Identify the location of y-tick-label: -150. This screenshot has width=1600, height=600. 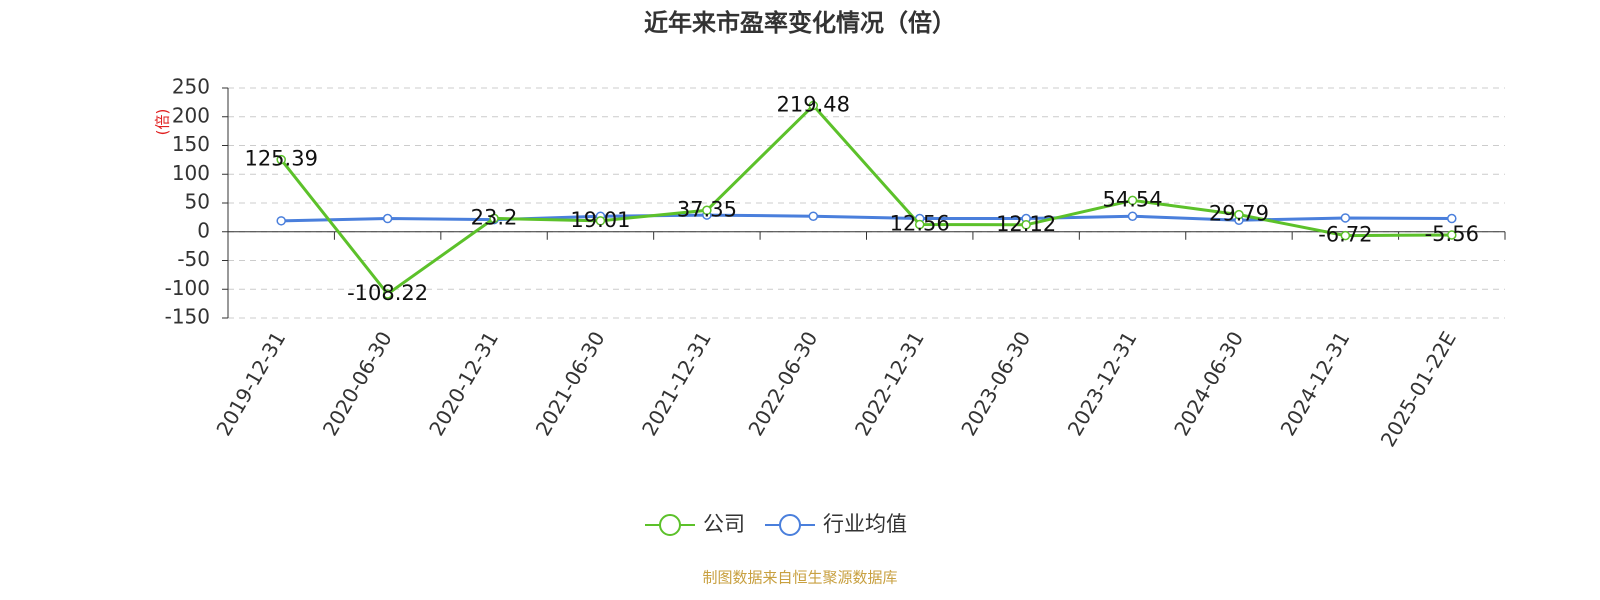
(187, 317).